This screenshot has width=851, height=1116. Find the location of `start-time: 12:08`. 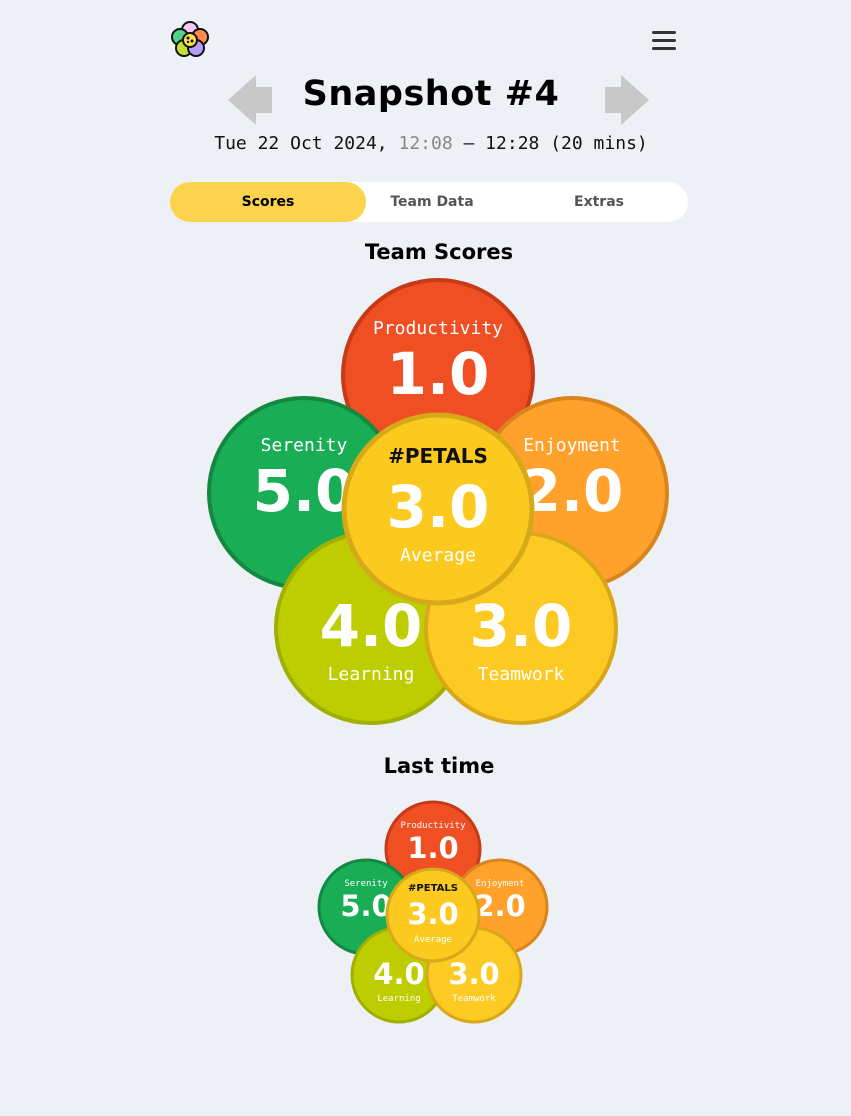

start-time: 12:08 is located at coordinates (425, 143).